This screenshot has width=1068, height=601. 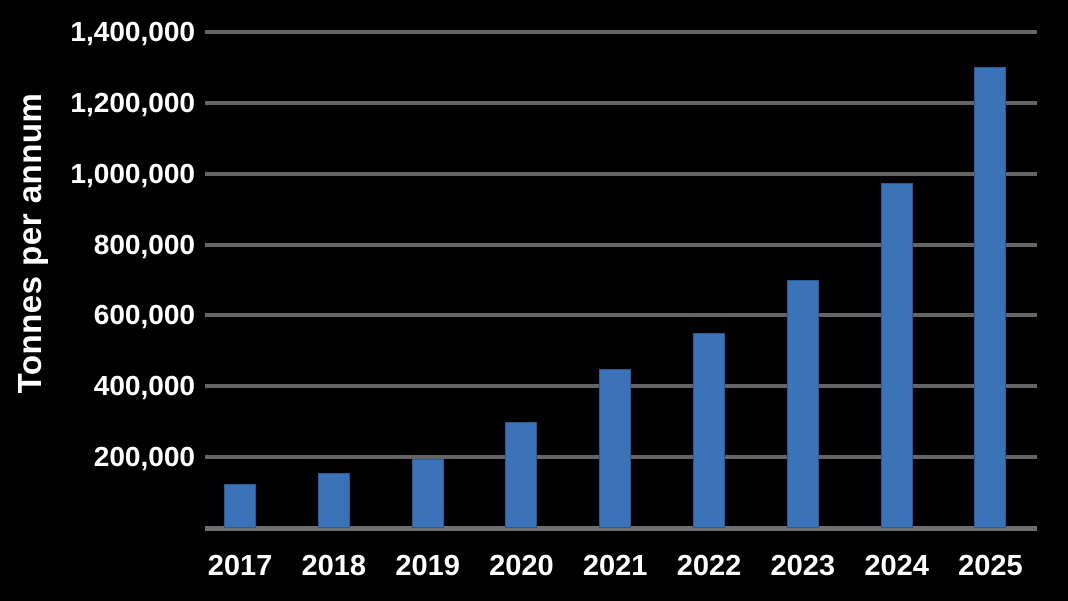 I want to click on x-tick-label-2020: 2020, so click(x=521, y=566).